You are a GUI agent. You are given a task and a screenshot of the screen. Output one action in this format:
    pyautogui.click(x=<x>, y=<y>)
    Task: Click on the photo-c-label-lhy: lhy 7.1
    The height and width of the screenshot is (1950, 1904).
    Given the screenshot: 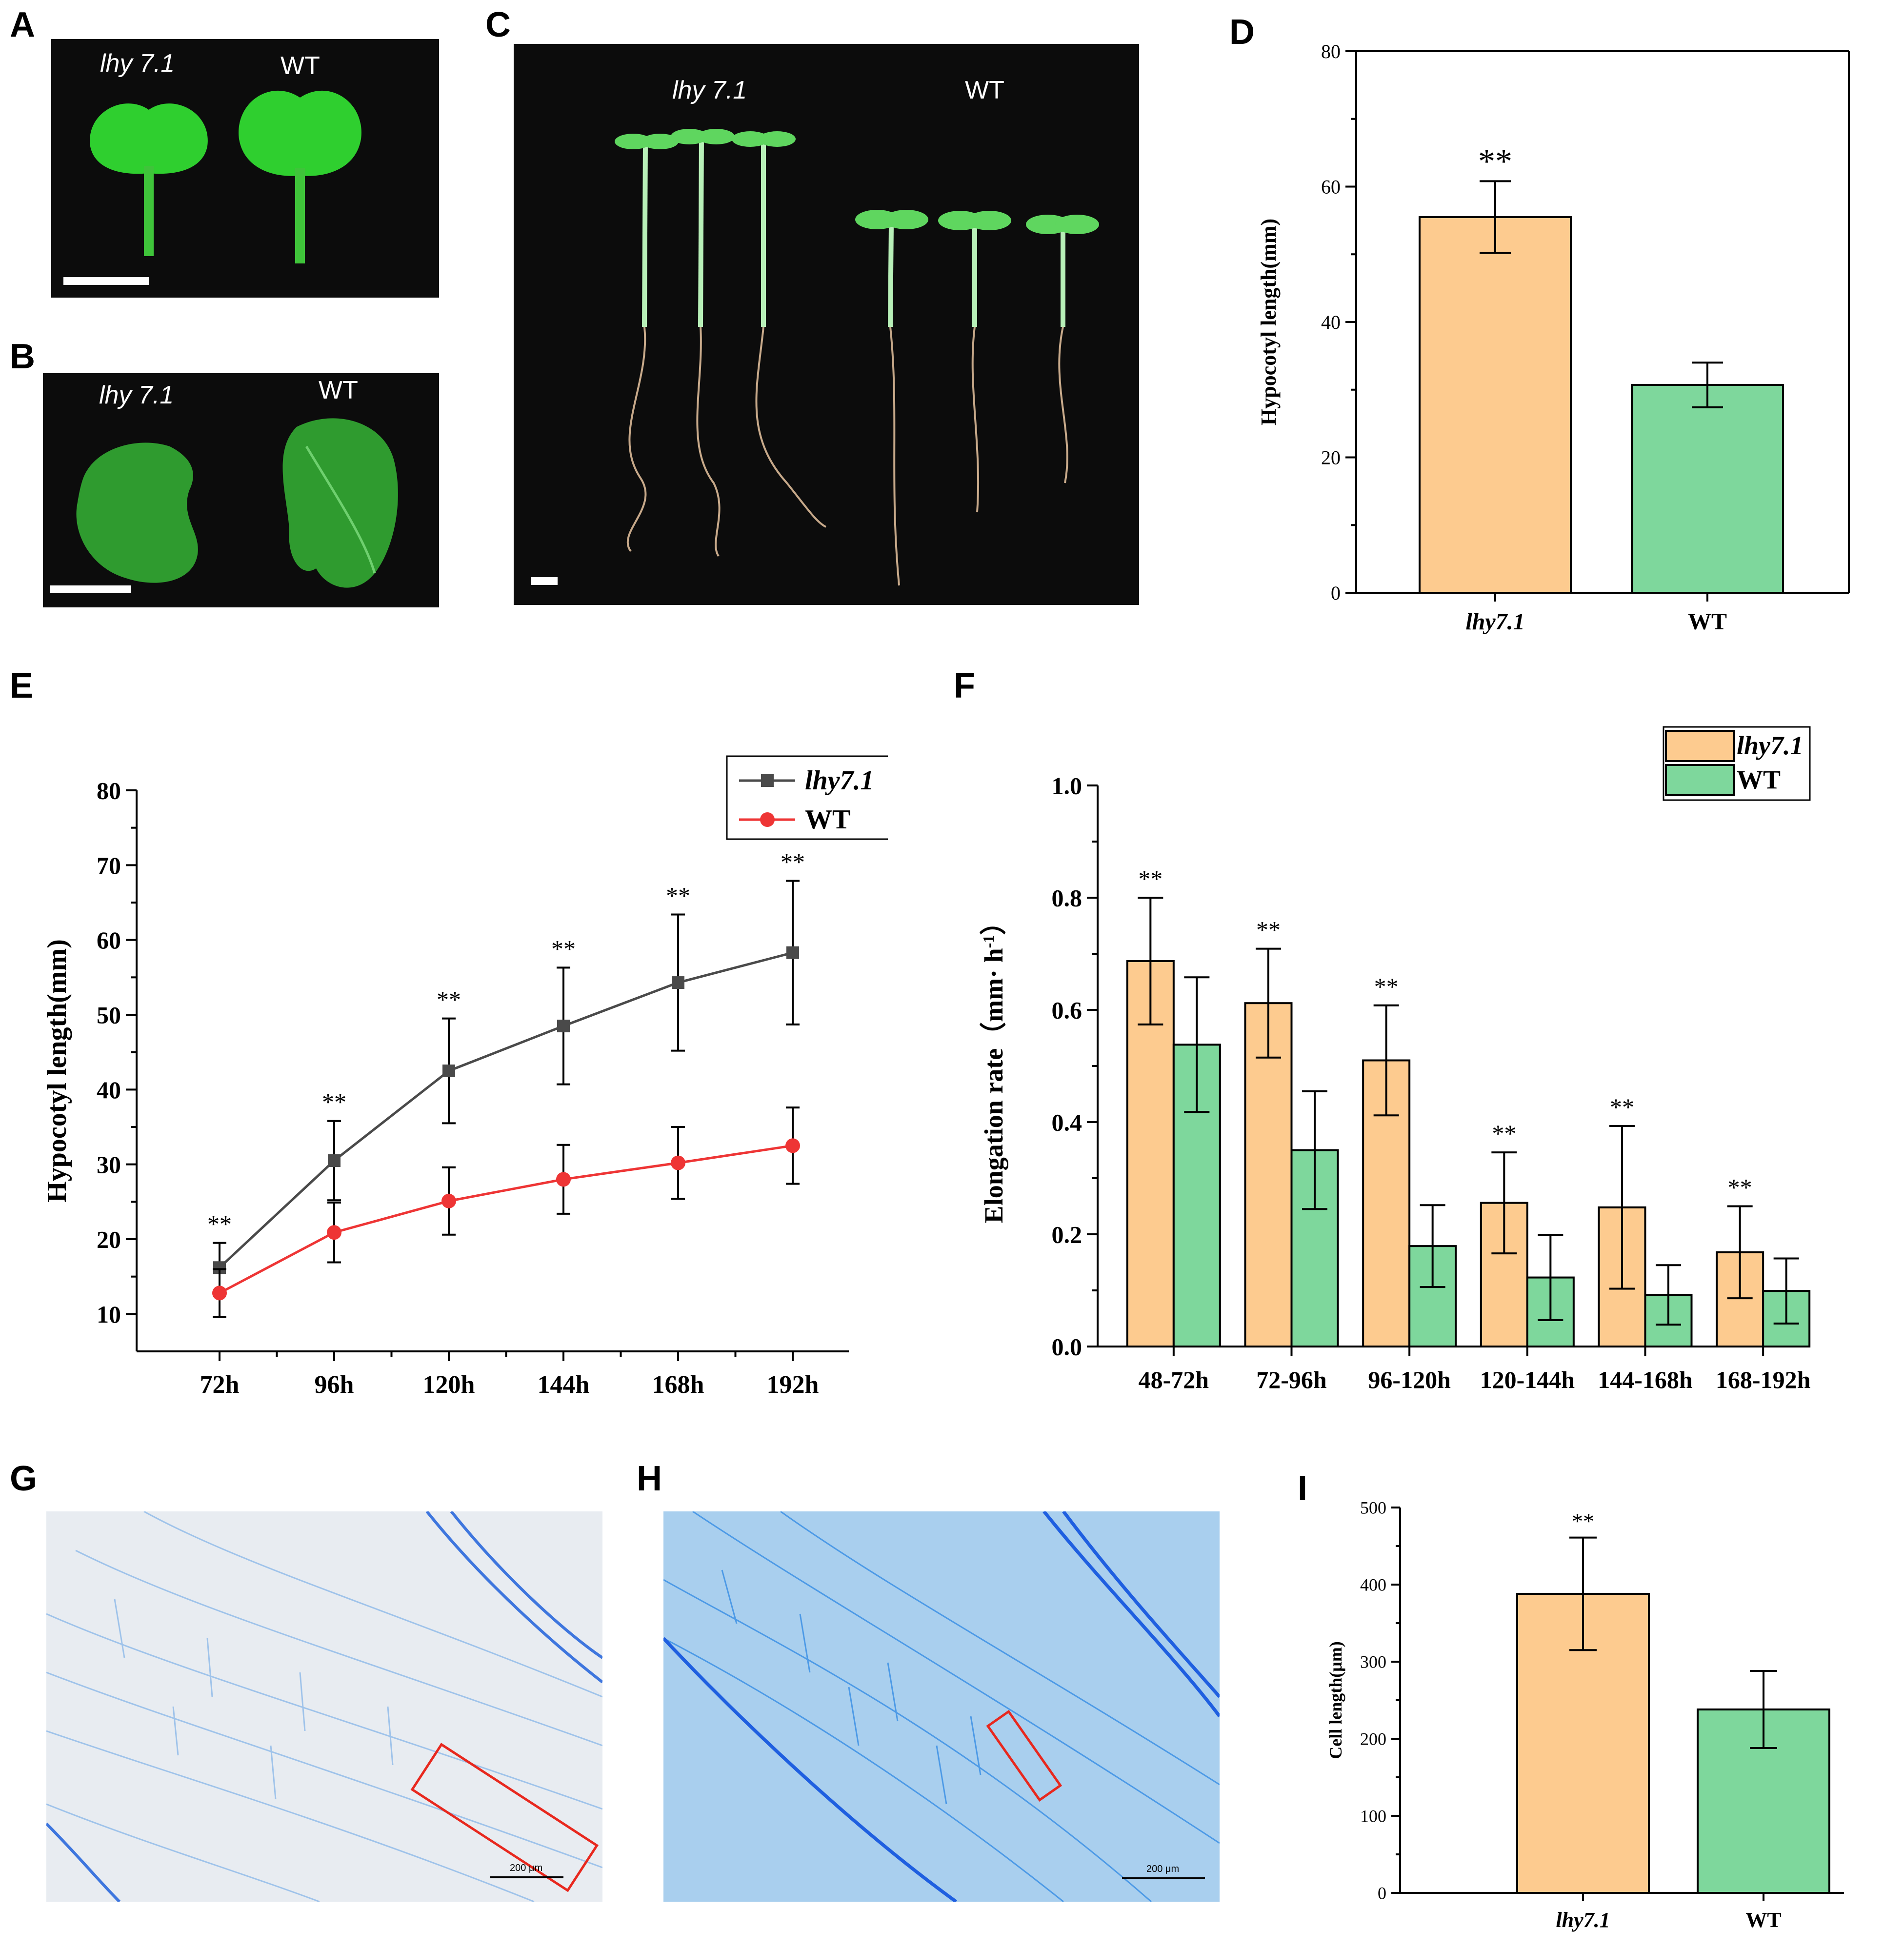 What is the action you would take?
    pyautogui.click(x=710, y=90)
    